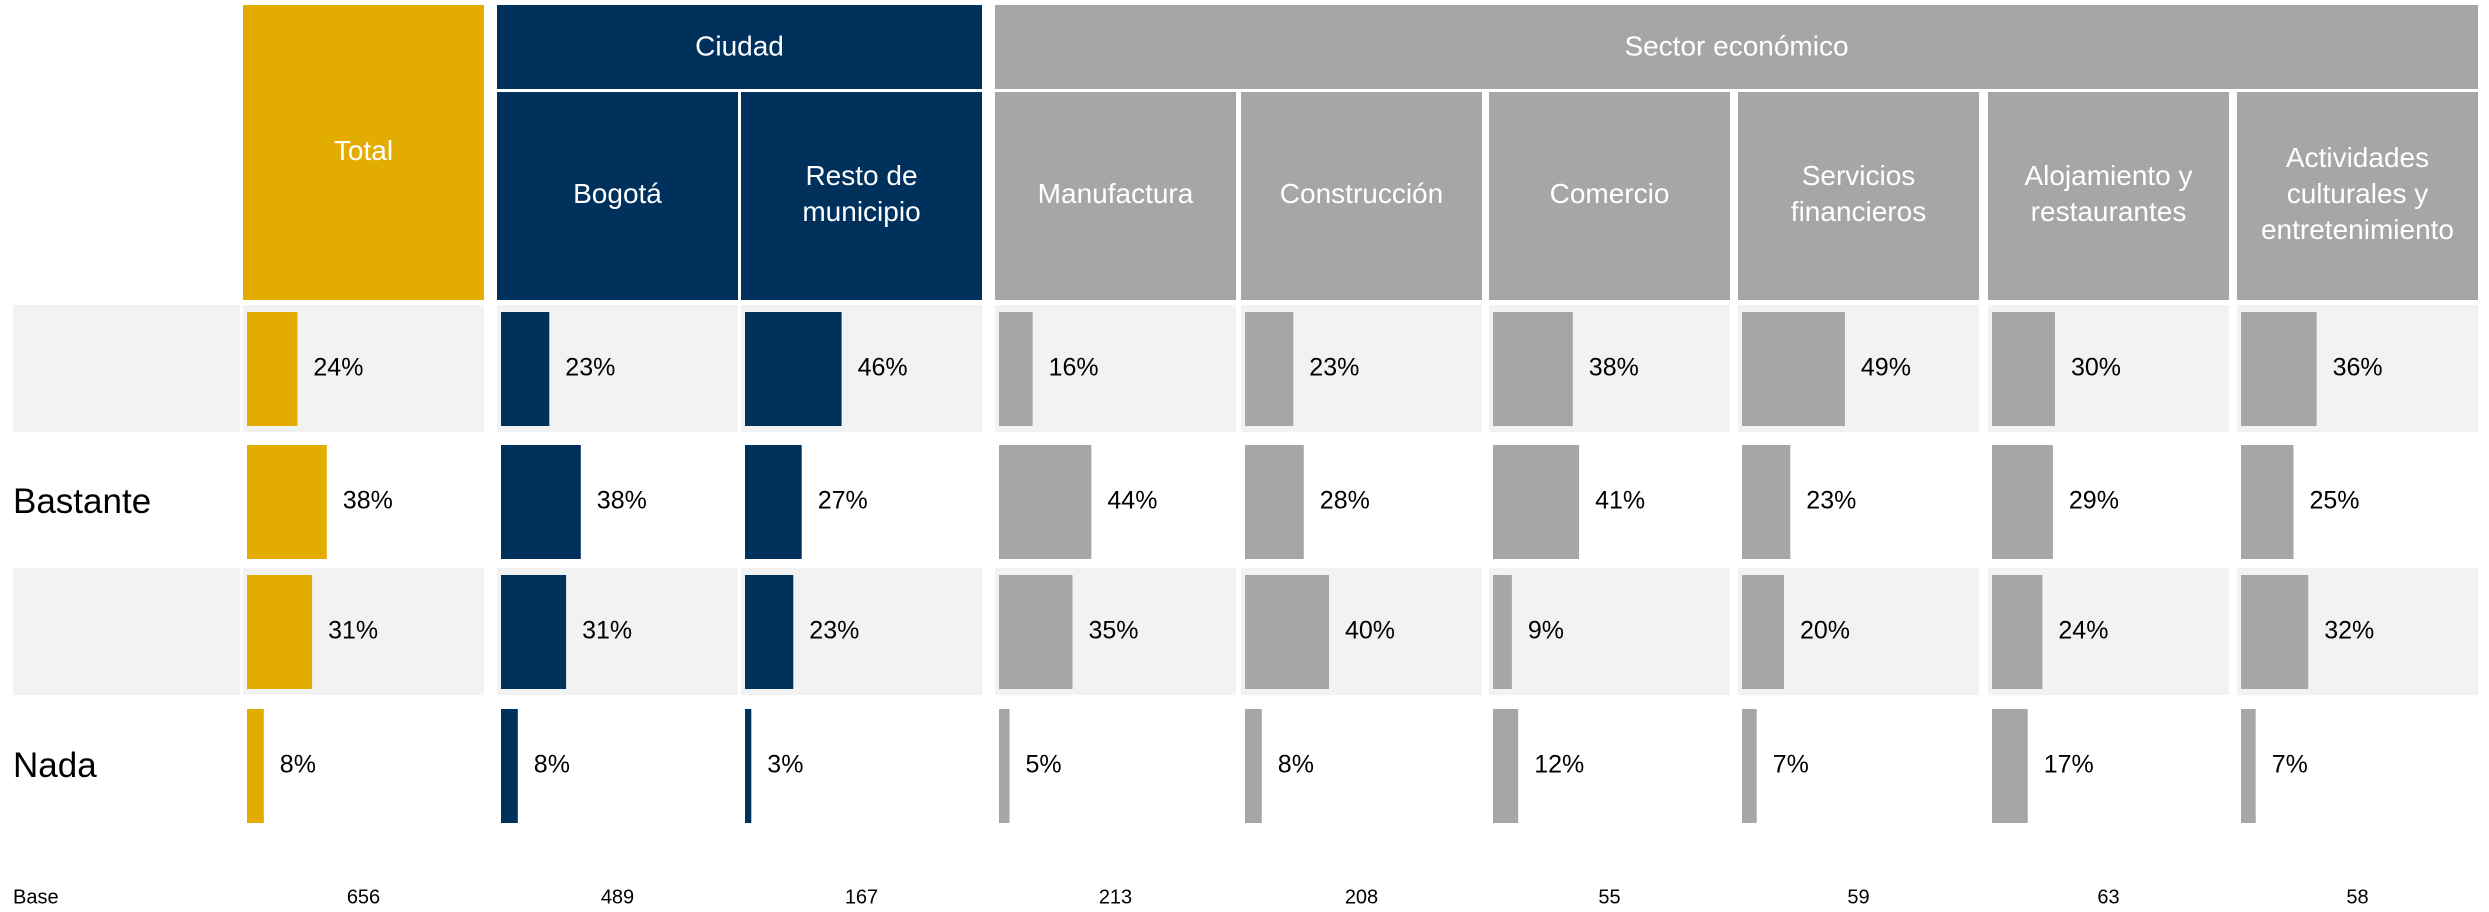  What do you see at coordinates (1886, 368) in the screenshot?
I see `value-label: 49%` at bounding box center [1886, 368].